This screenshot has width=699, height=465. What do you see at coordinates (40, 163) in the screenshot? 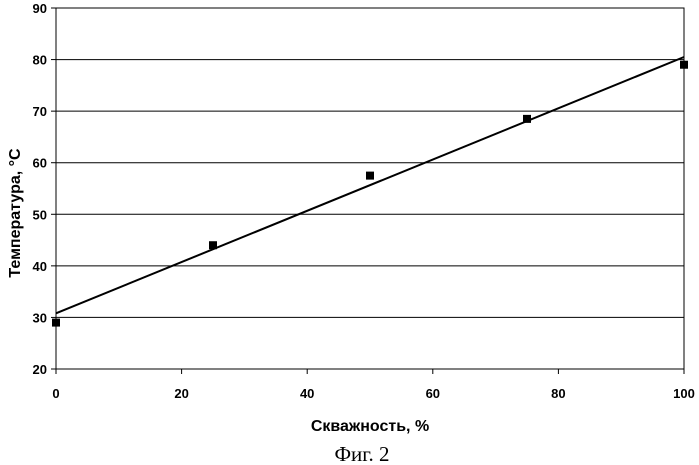
I see `y-tick-label: 60` at bounding box center [40, 163].